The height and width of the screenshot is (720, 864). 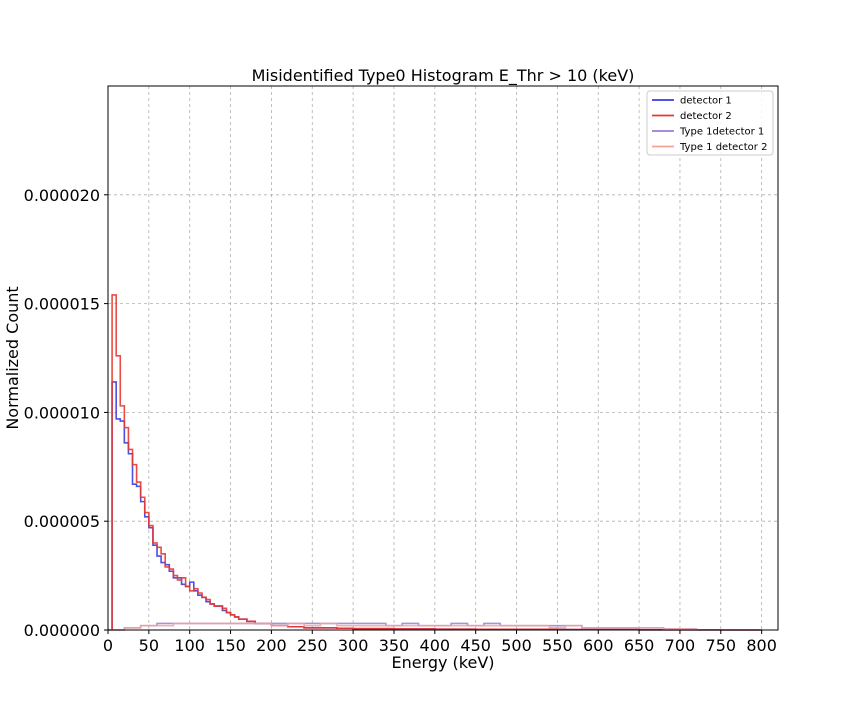 What do you see at coordinates (706, 116) in the screenshot?
I see `legend-label: detector 2` at bounding box center [706, 116].